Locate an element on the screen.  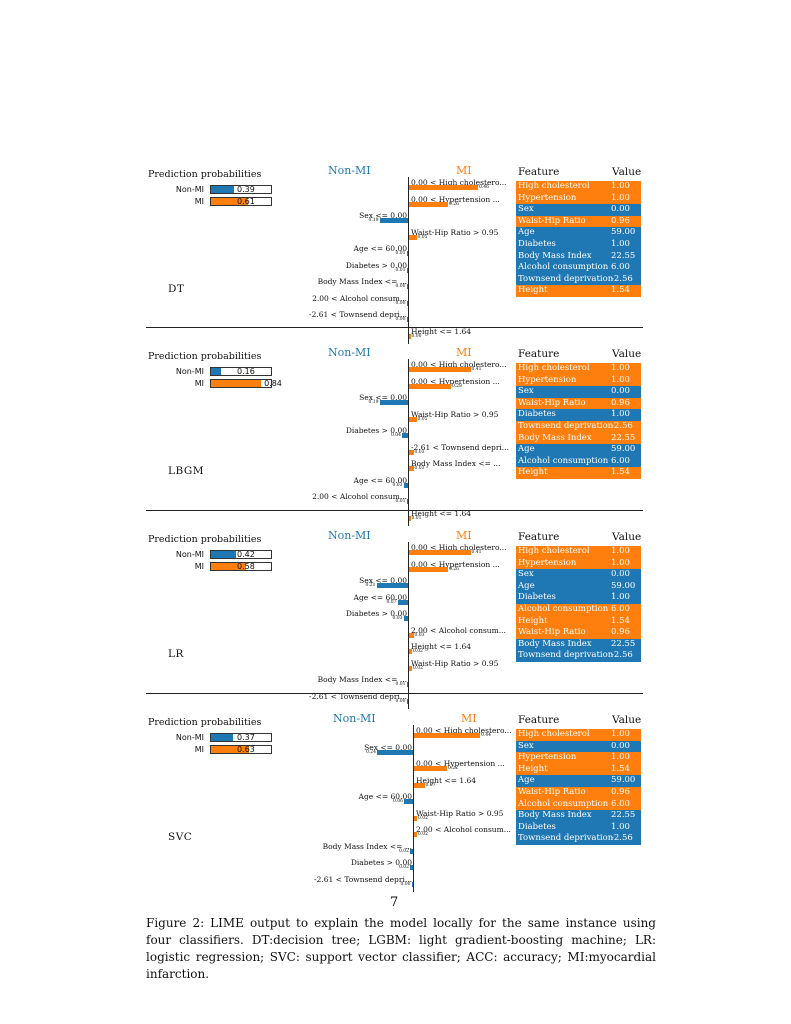
feature-name: Townsend deprivation is located at coordinates (566, 278).